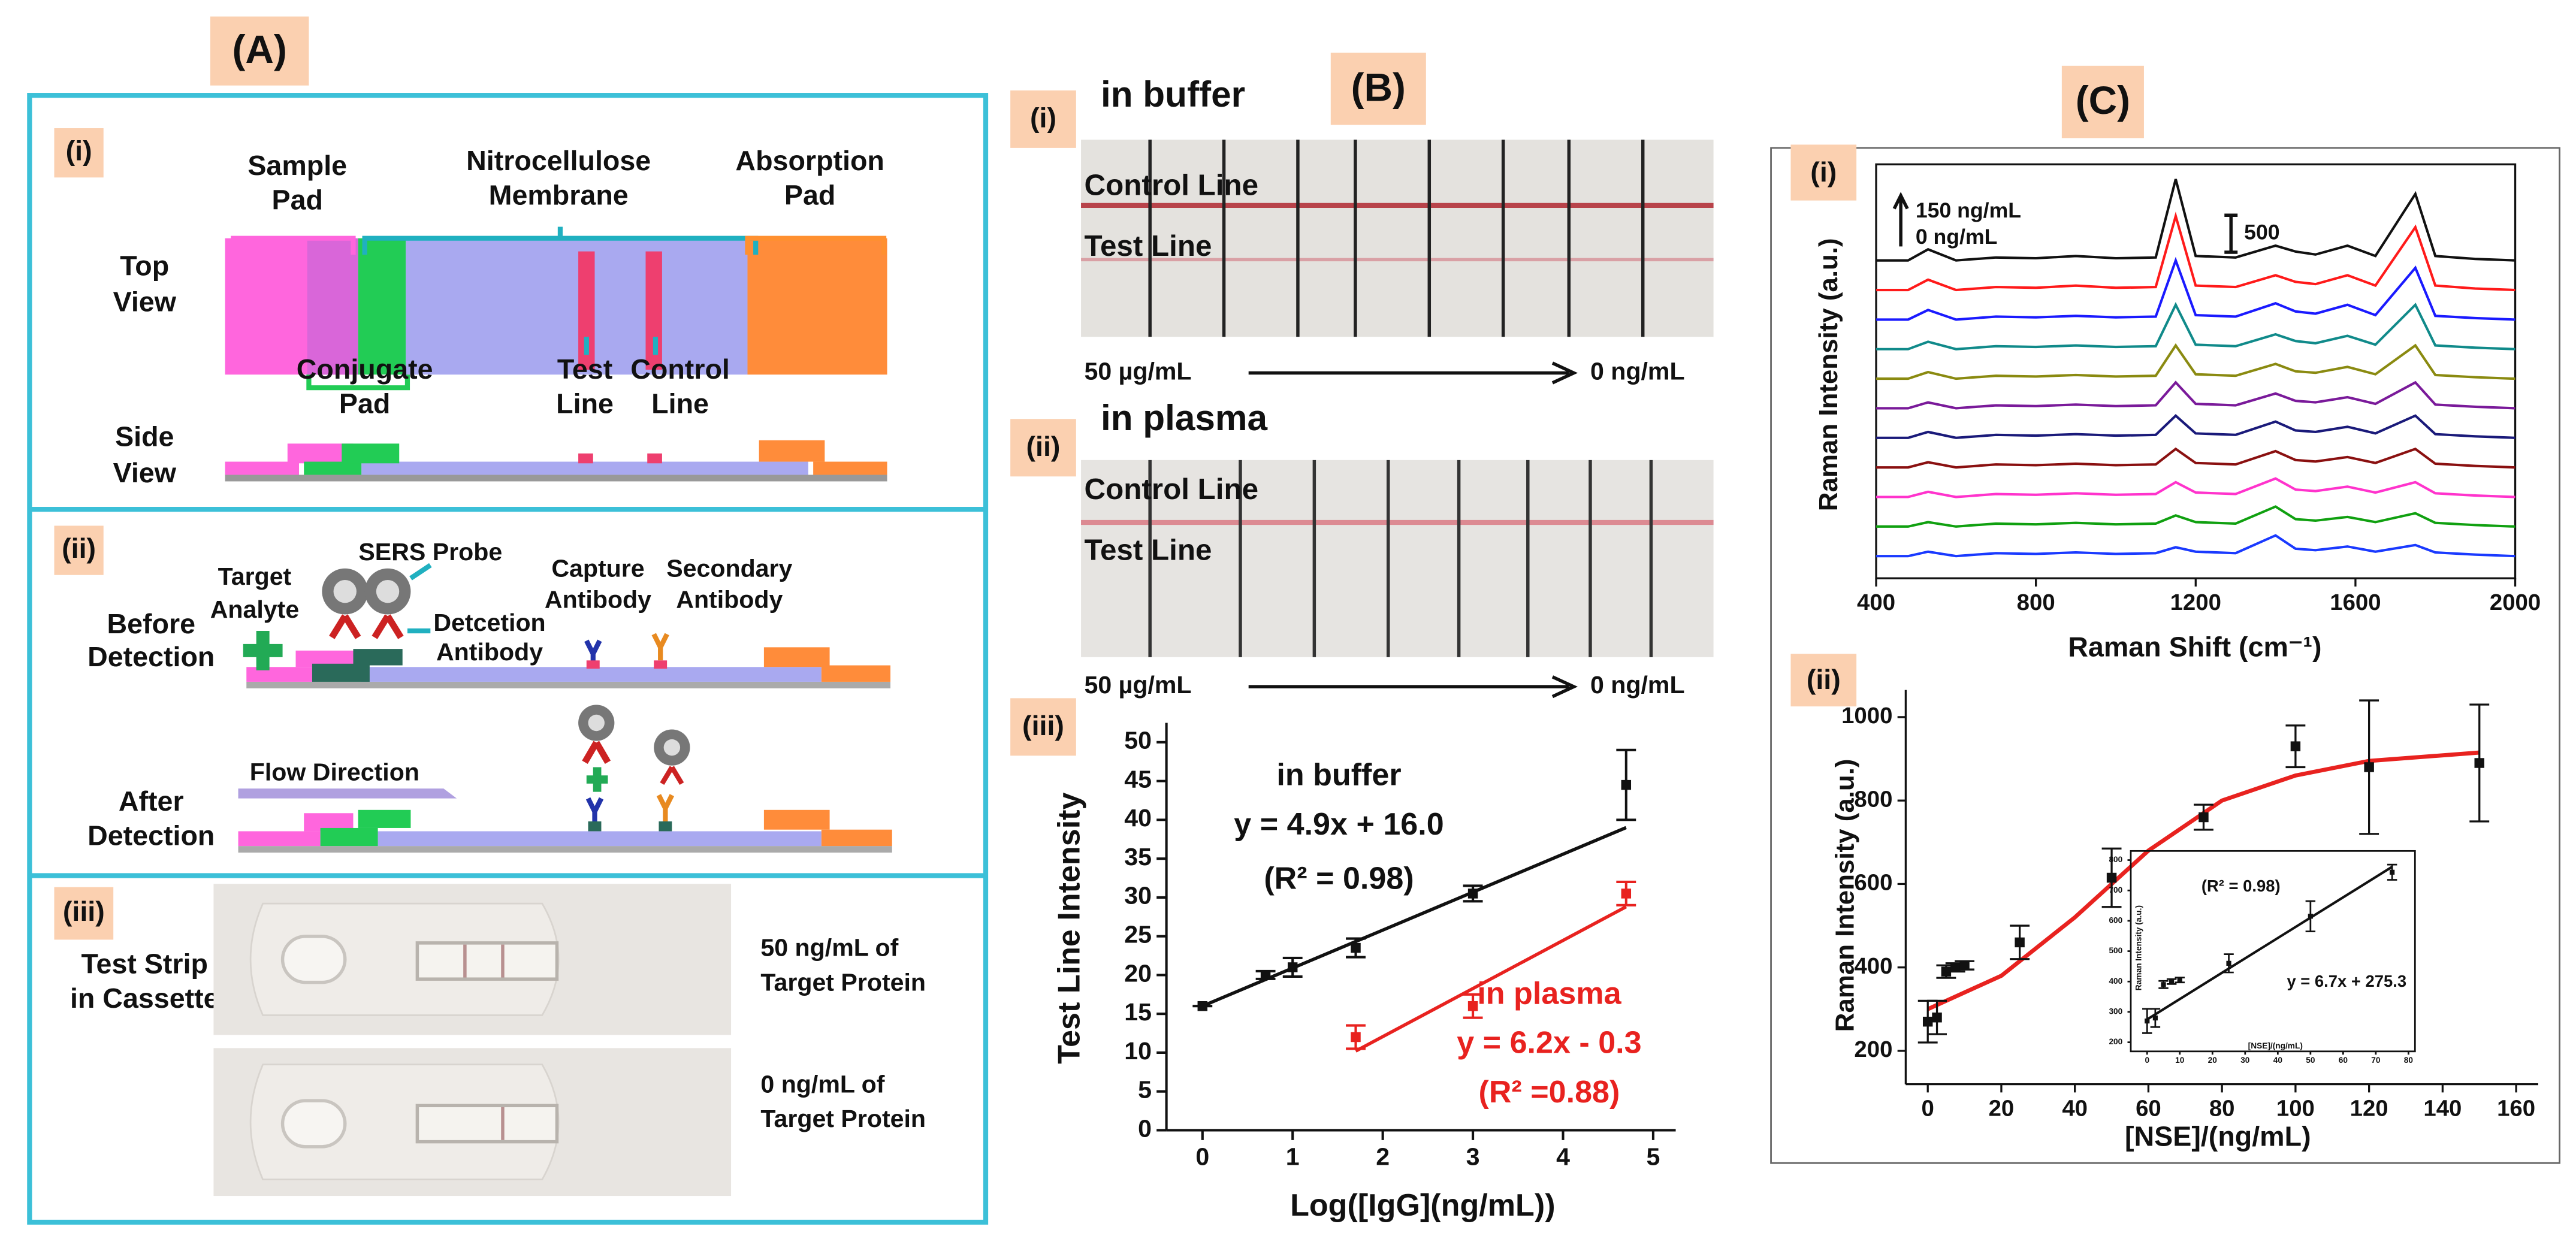 The width and height of the screenshot is (2576, 1242). I want to click on x-tick-label: 4, so click(1563, 1157).